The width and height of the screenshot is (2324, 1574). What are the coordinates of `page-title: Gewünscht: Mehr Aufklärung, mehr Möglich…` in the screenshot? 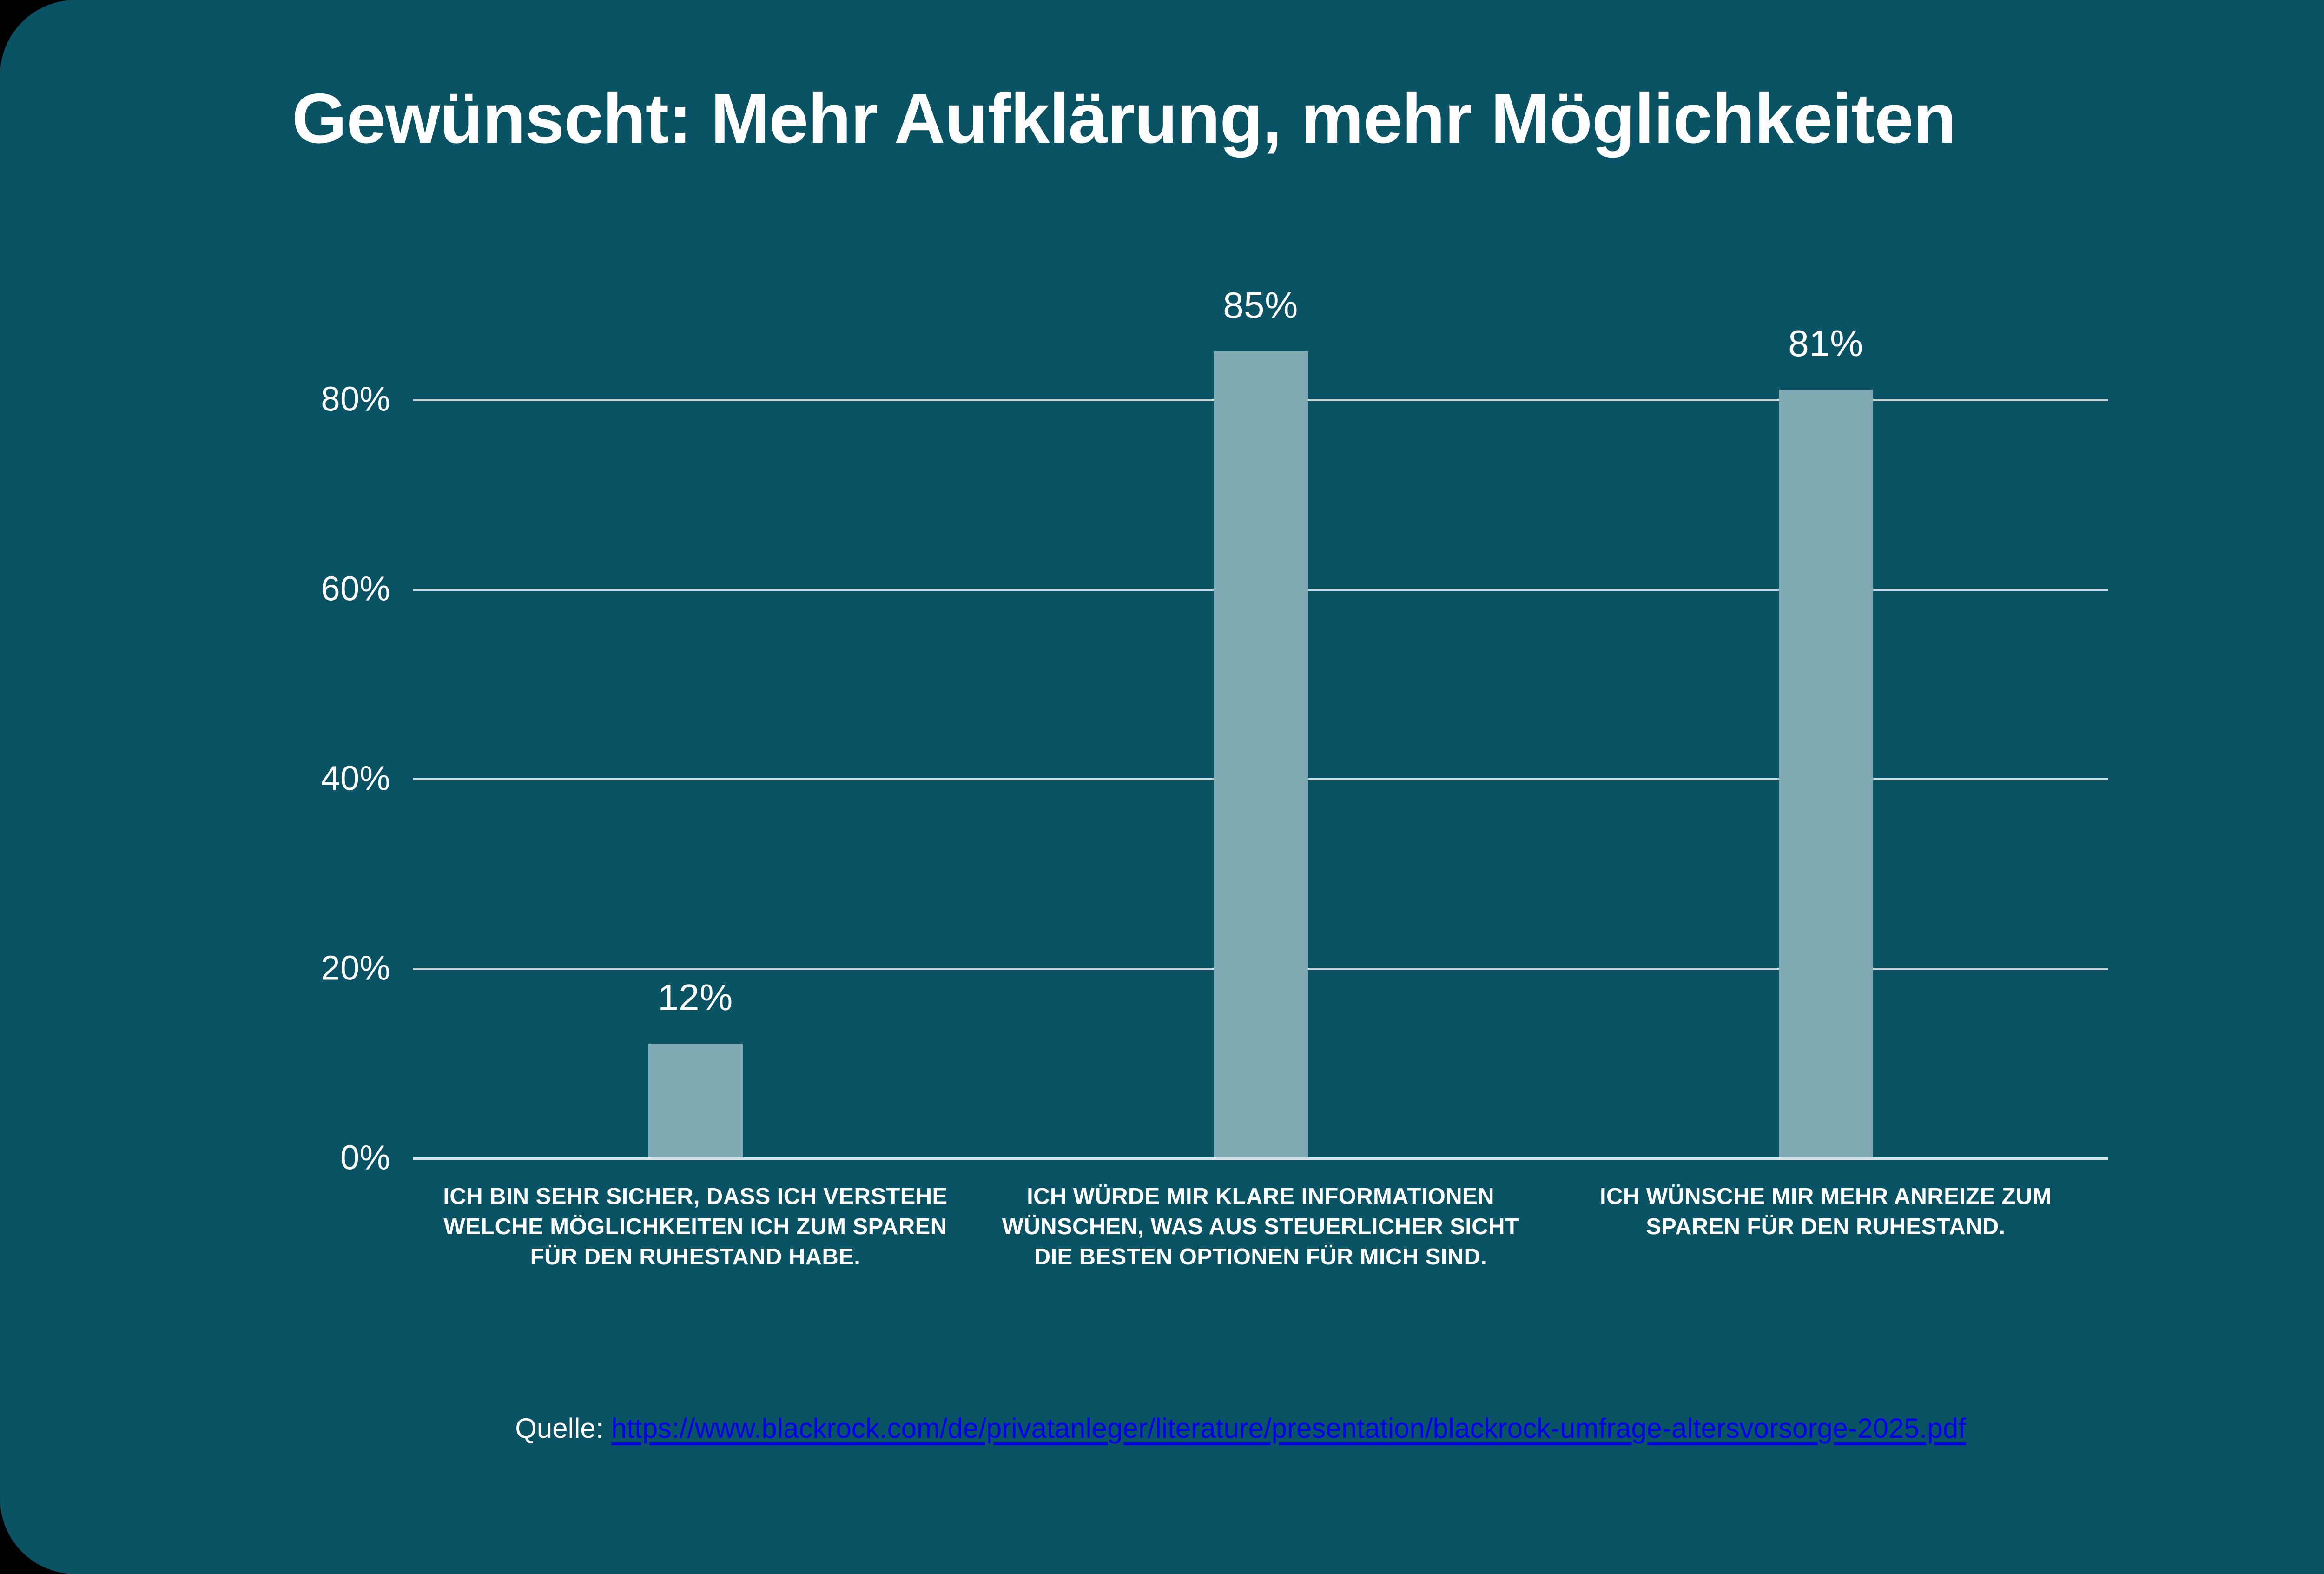 It's located at (1124, 118).